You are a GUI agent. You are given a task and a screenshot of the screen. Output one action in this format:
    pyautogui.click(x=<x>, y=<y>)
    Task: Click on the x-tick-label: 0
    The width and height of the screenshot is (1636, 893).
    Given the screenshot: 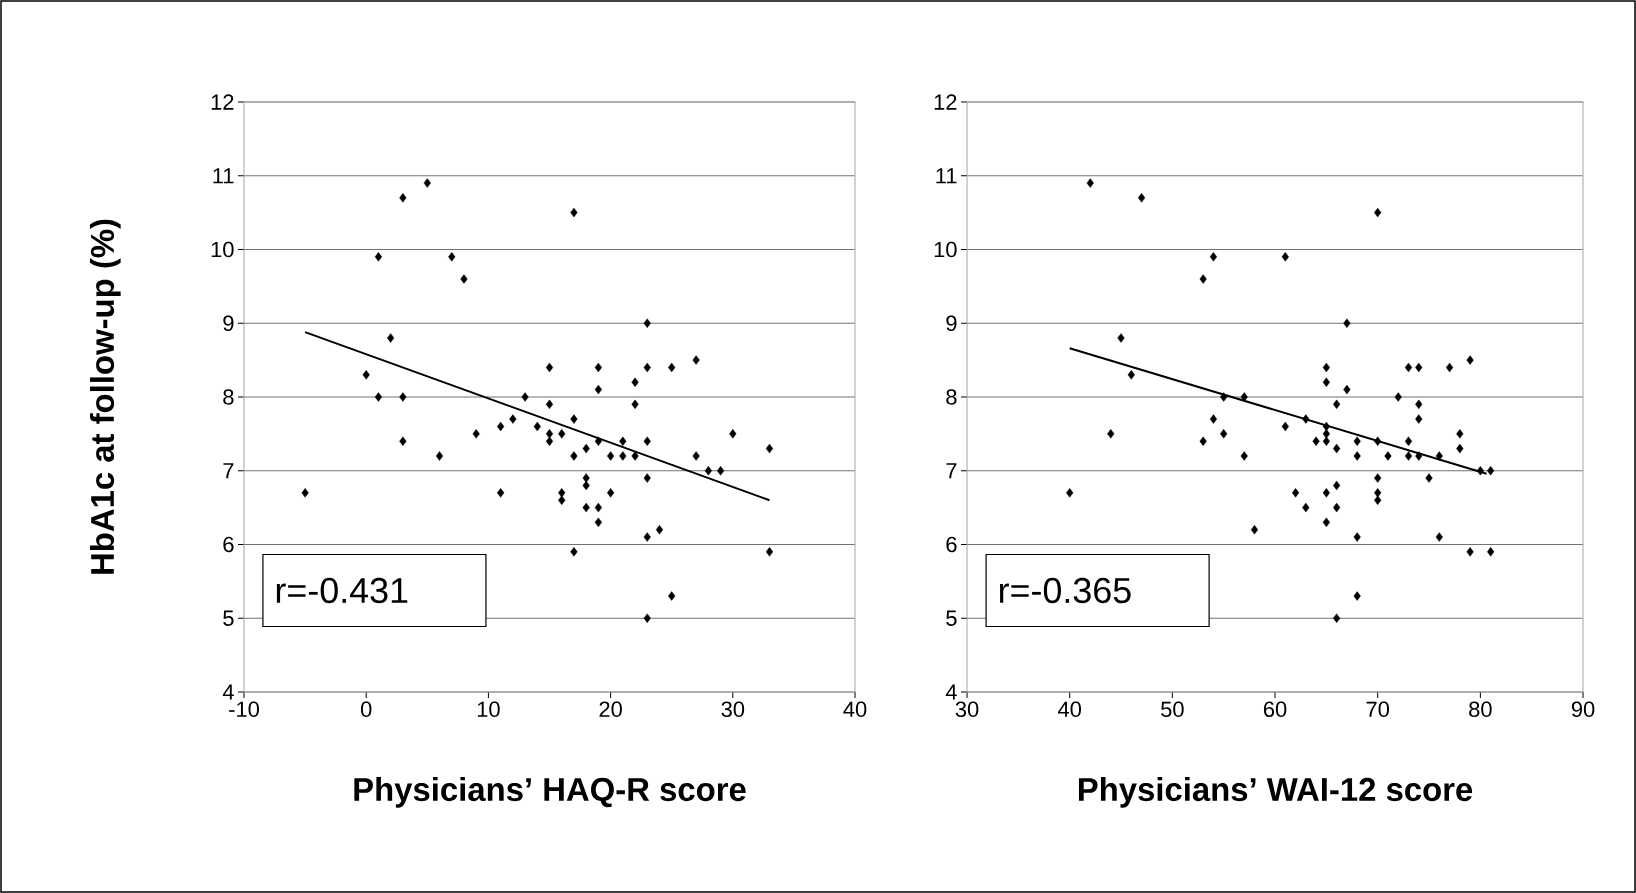 What is the action you would take?
    pyautogui.click(x=366, y=709)
    